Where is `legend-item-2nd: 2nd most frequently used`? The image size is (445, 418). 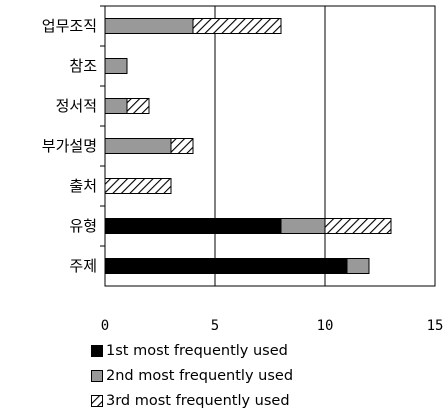 legend-item-2nd: 2nd most frequently used is located at coordinates (192, 375).